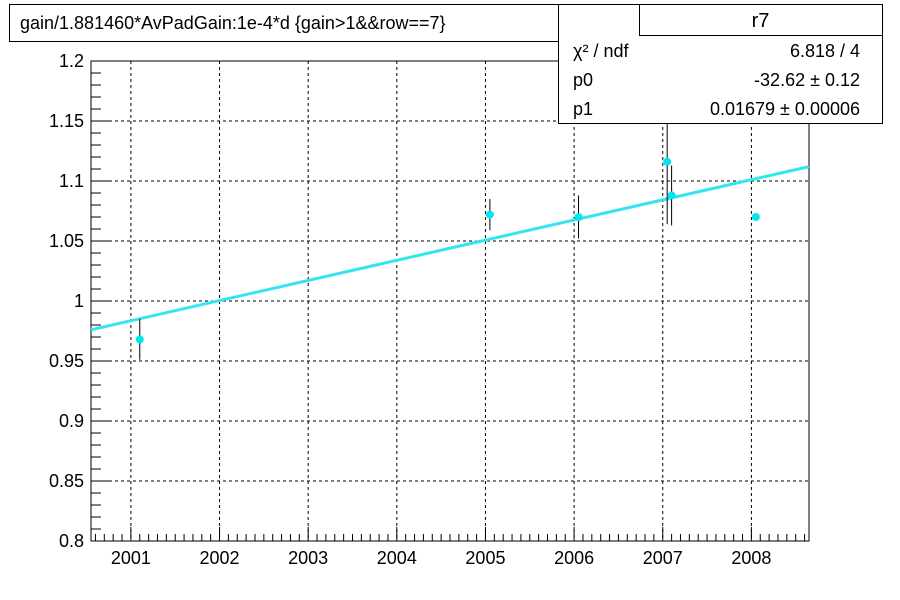  Describe the element at coordinates (583, 80) in the screenshot. I see `stats-label: p0` at that location.